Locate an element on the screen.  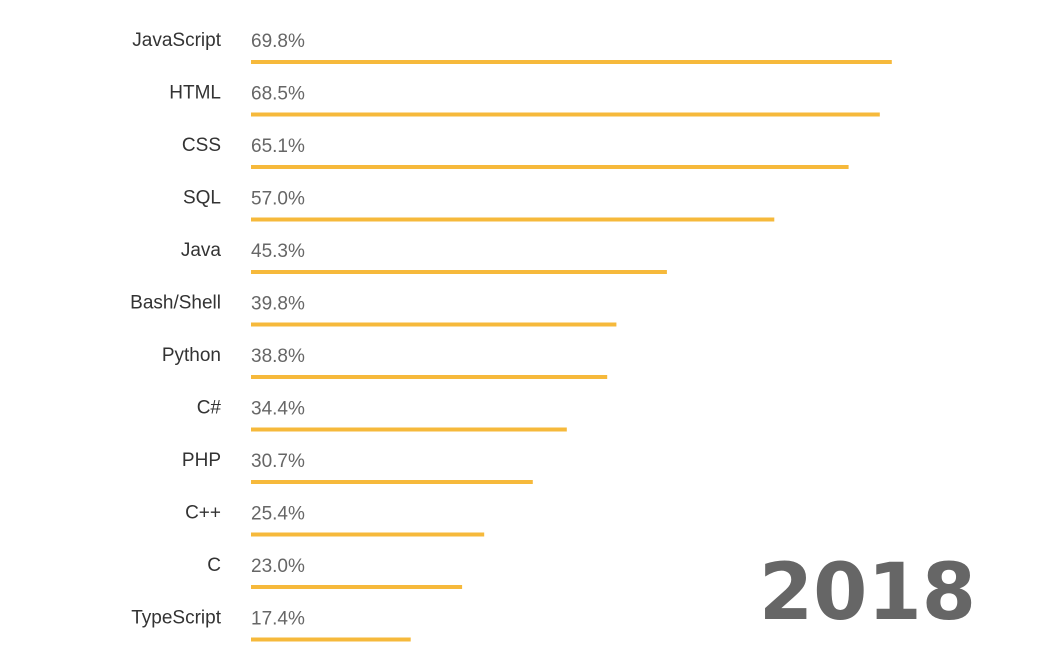
year-annotation: 2018 is located at coordinates (867, 593).